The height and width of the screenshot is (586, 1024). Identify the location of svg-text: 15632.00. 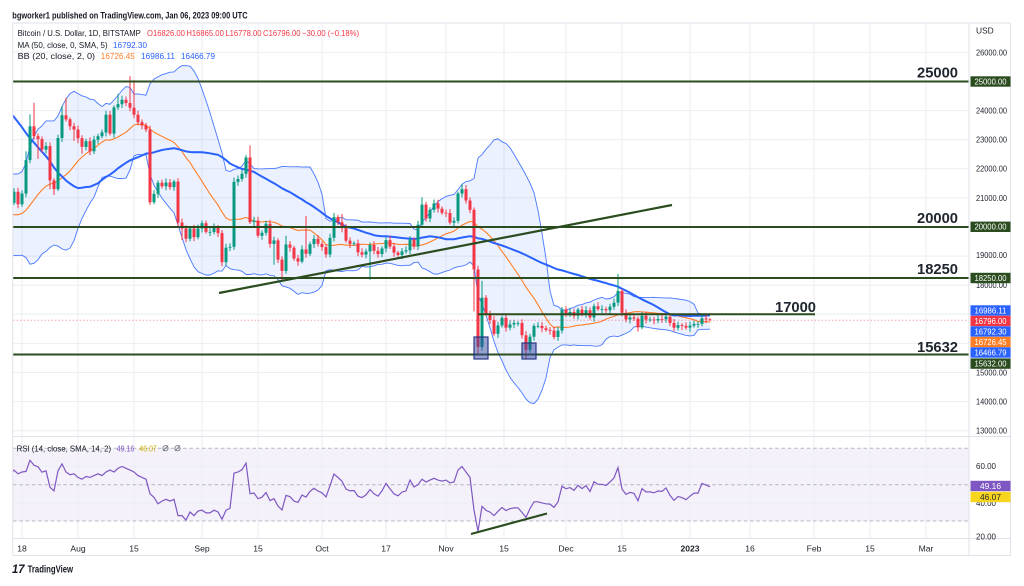
(991, 363).